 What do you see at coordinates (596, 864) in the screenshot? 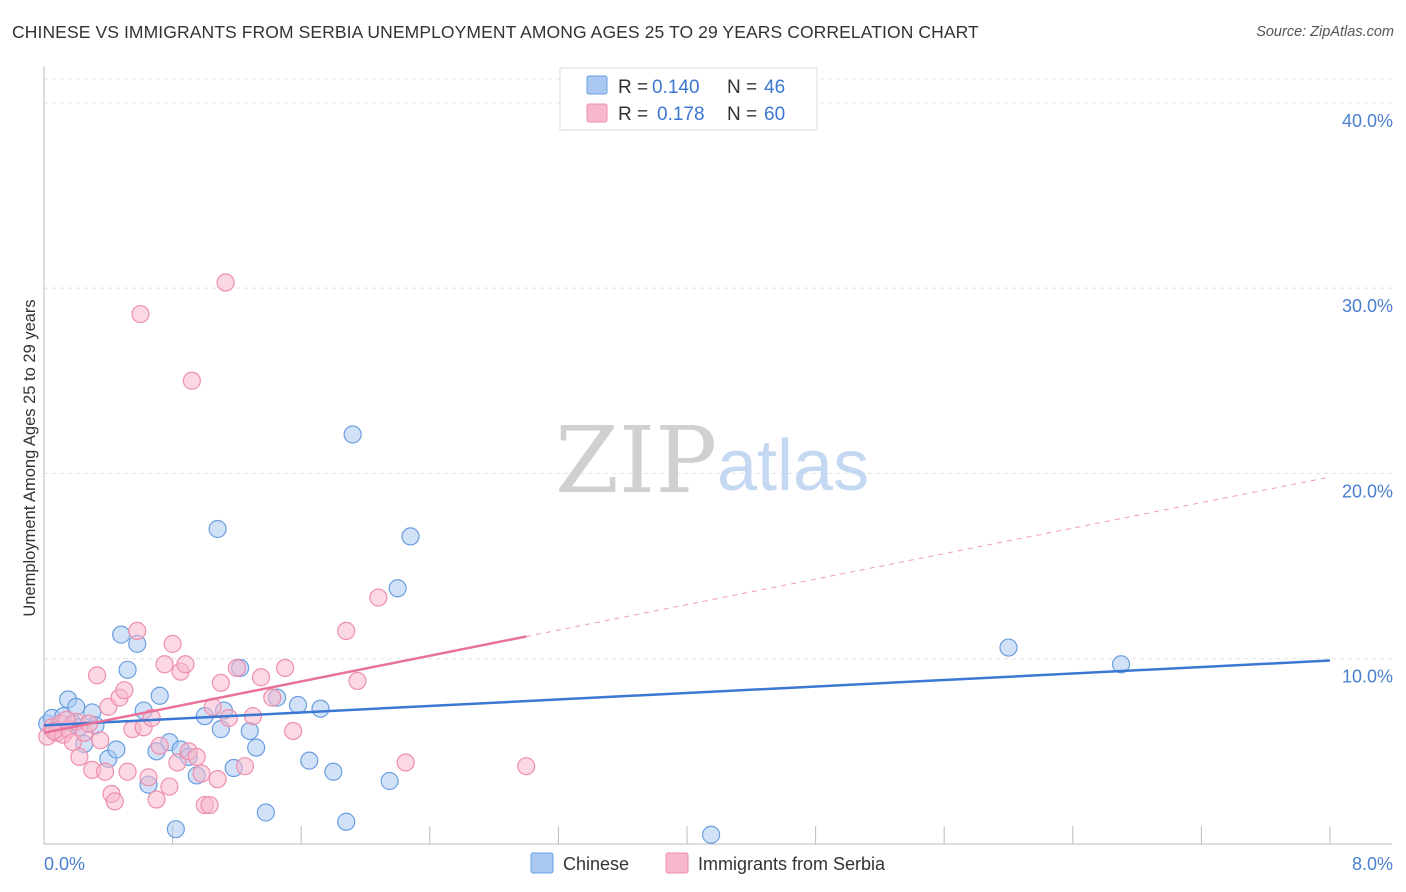
I see `legend-bottom-label-chinese: Chinese` at bounding box center [596, 864].